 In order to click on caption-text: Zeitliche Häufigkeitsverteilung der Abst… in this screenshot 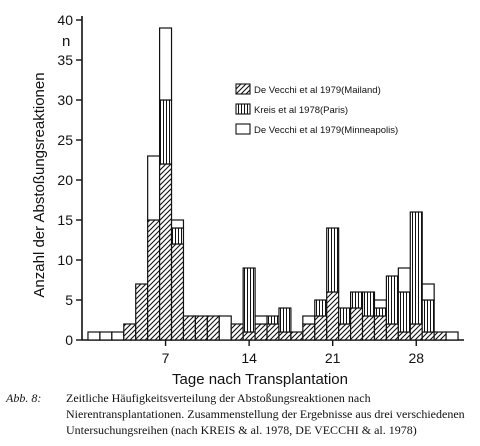, I will do `click(265, 414)`.